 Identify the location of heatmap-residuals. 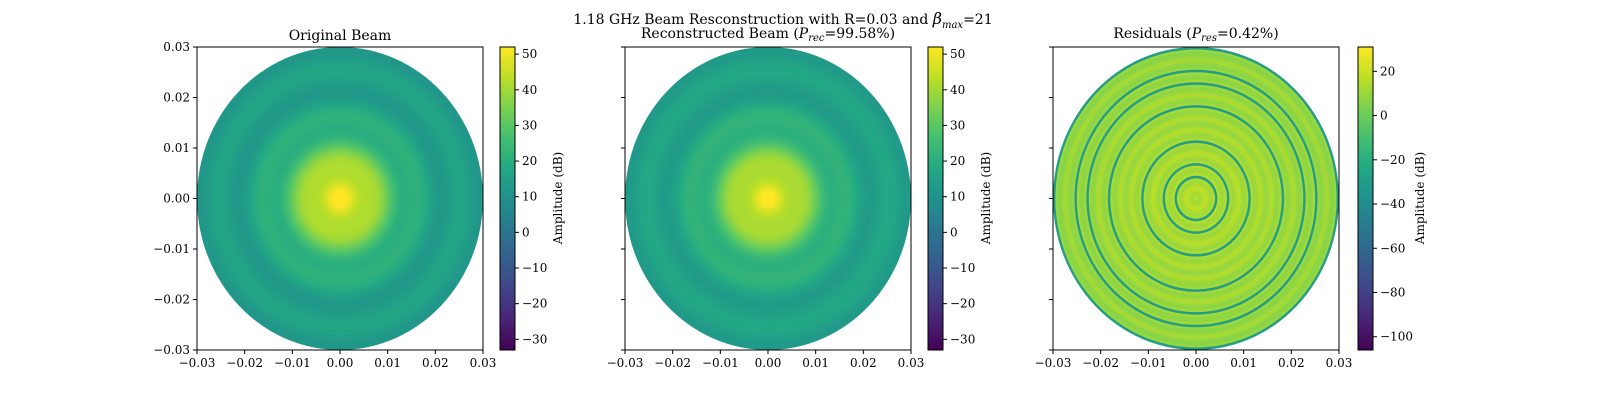
(1196, 198).